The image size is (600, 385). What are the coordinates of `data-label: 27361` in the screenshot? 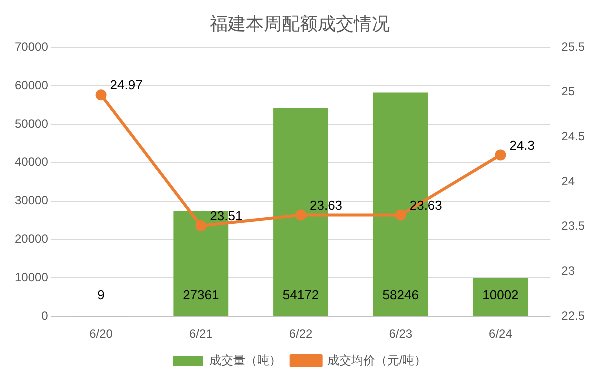 It's located at (201, 295).